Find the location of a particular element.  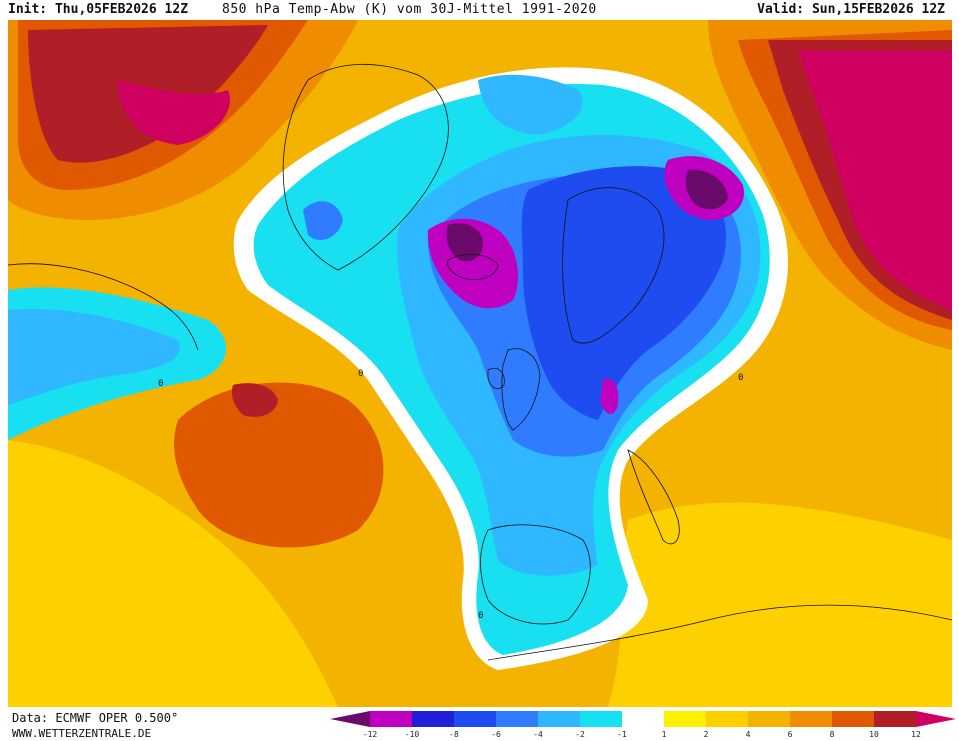

cold-zone-arctic is located at coordinates (530, 104).